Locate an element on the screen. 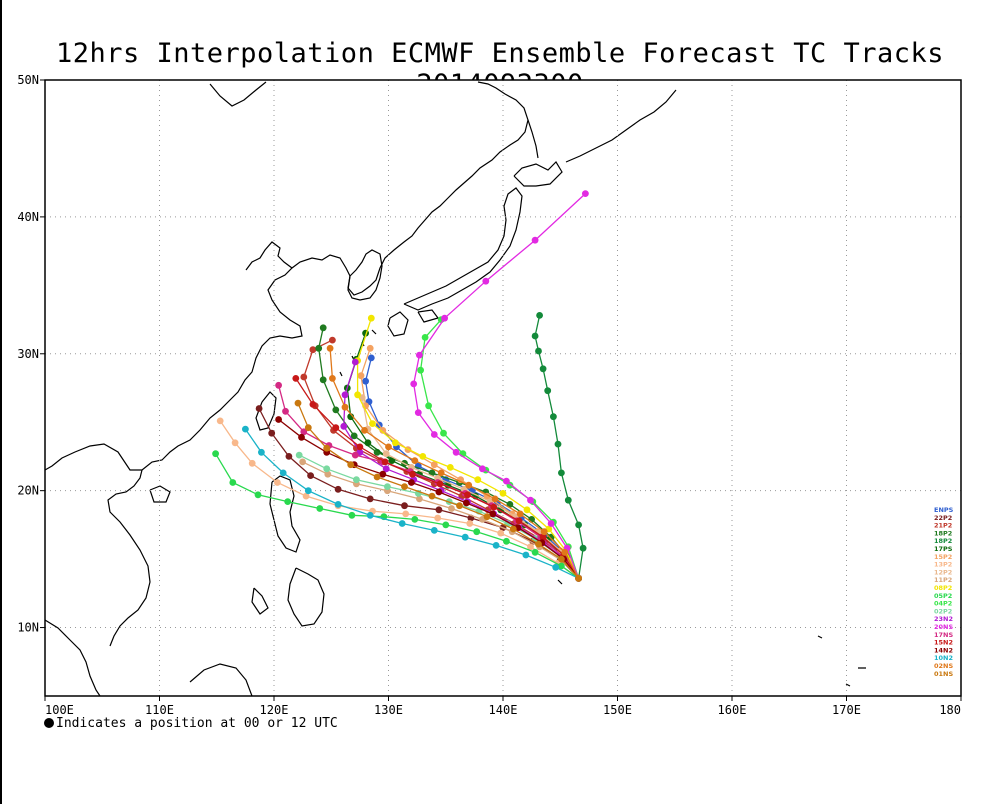 This screenshot has height=804, width=1000. legend-entry: 17PS is located at coordinates (943, 549).